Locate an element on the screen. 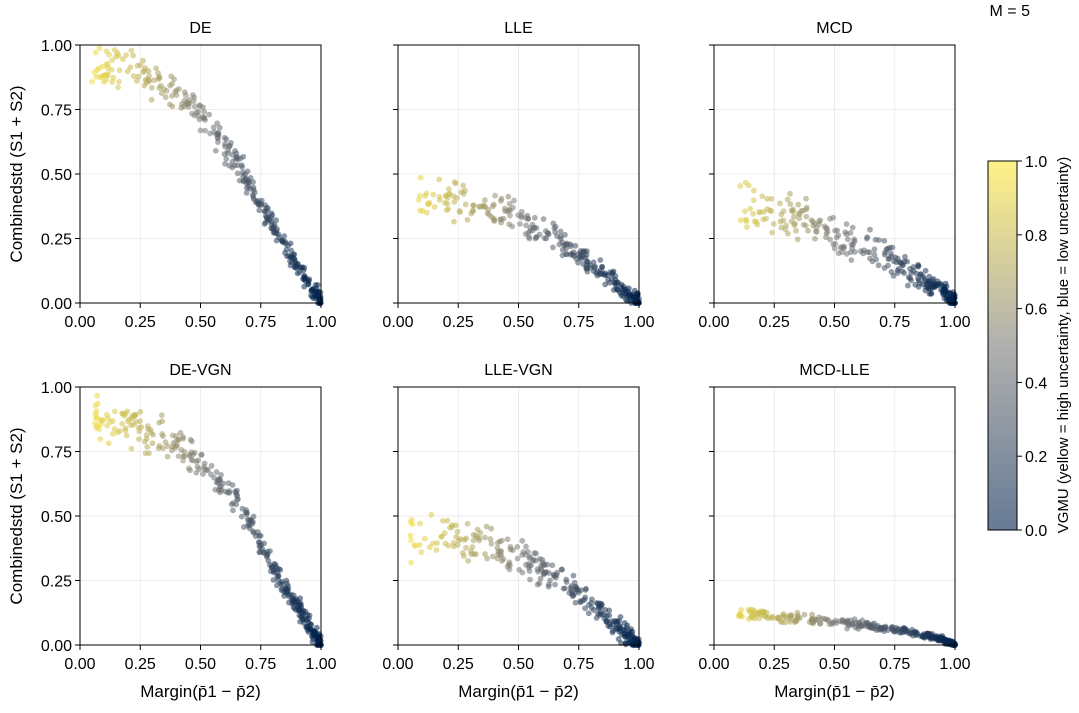 Image resolution: width=1079 pixels, height=713 pixels. y-tick-label: 0.50 is located at coordinates (56, 175).